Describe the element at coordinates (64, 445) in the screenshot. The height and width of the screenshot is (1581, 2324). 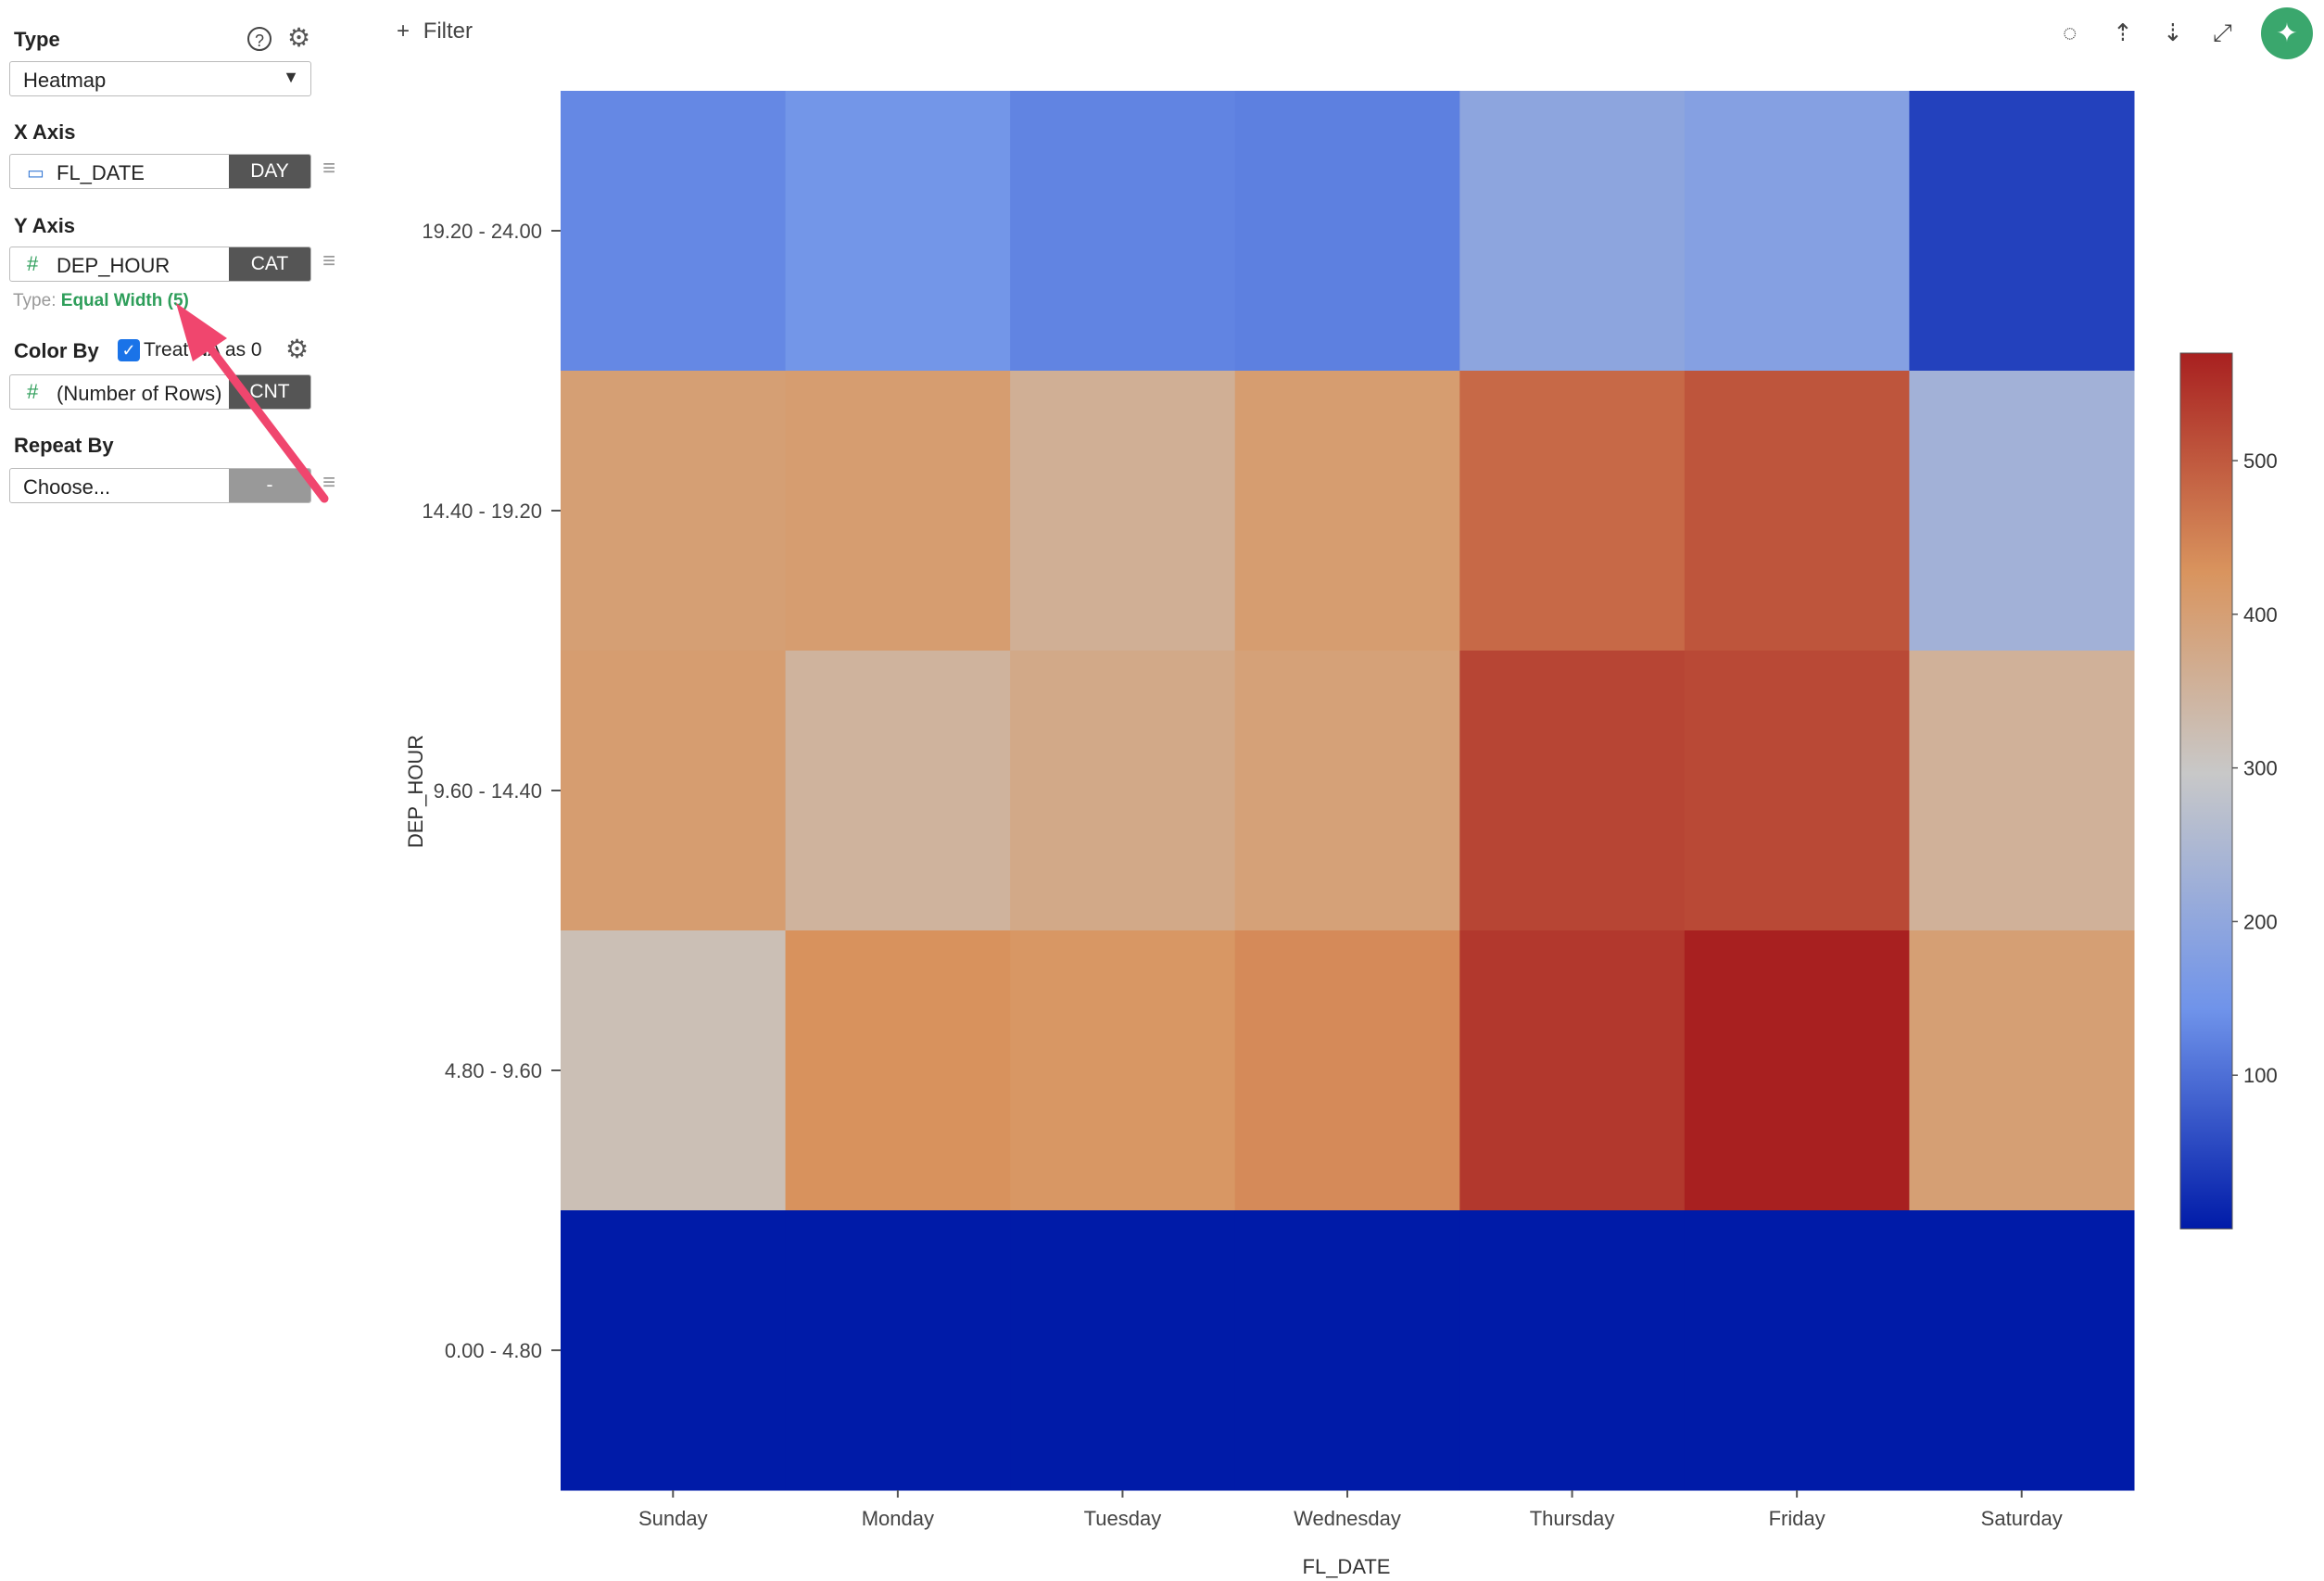
I see `repeat-by-label: Repeat By` at that location.